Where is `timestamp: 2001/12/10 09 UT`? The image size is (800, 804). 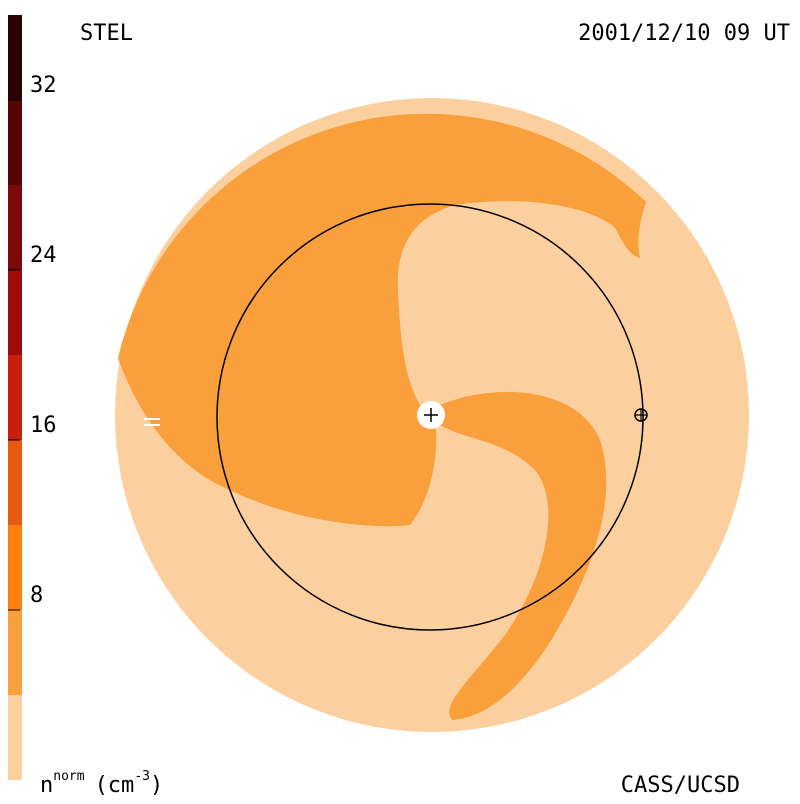
timestamp: 2001/12/10 09 UT is located at coordinates (684, 33).